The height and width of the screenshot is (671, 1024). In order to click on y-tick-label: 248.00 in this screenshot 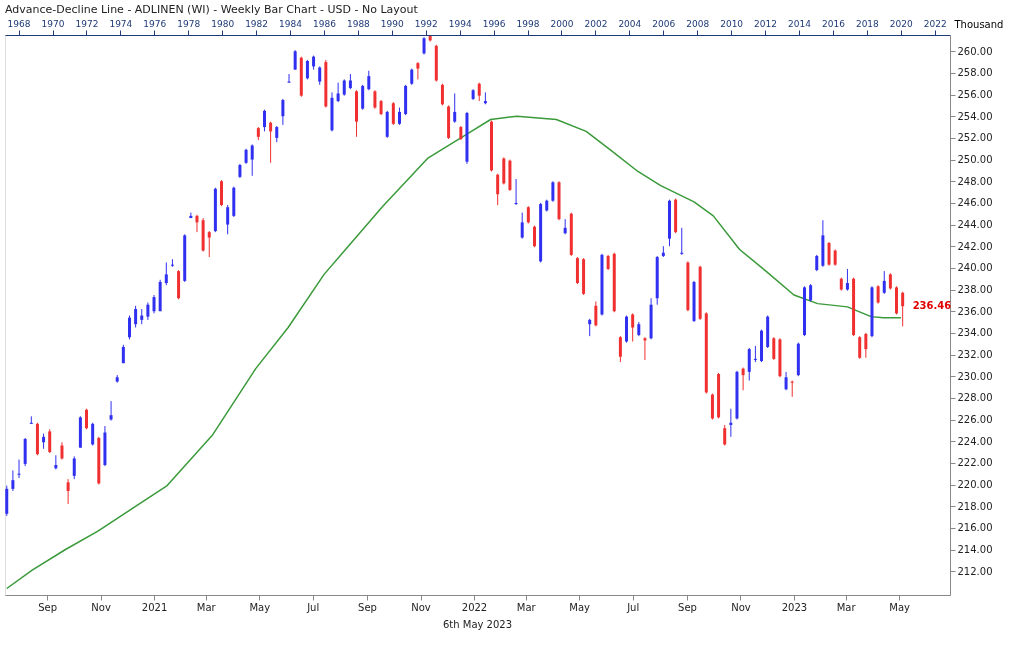, I will do `click(975, 181)`.